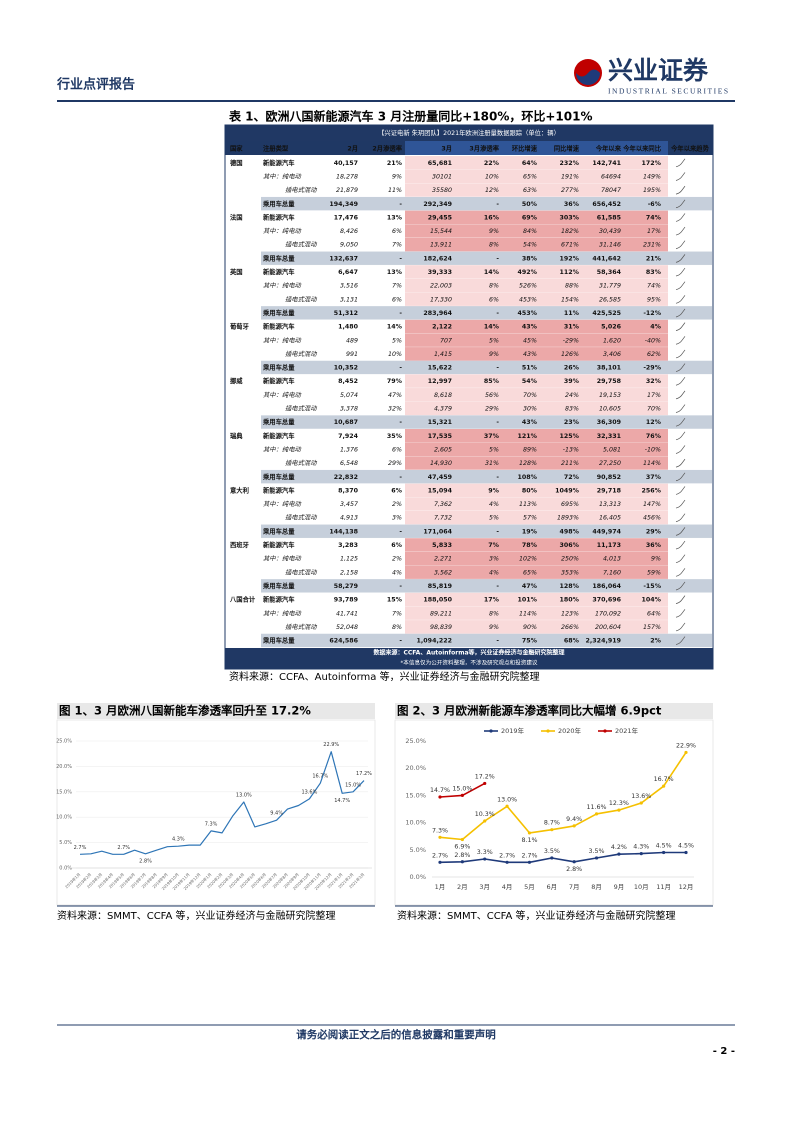 This screenshot has width=793, height=1122. What do you see at coordinates (437, 204) in the screenshot?
I see `cell: 292,349` at bounding box center [437, 204].